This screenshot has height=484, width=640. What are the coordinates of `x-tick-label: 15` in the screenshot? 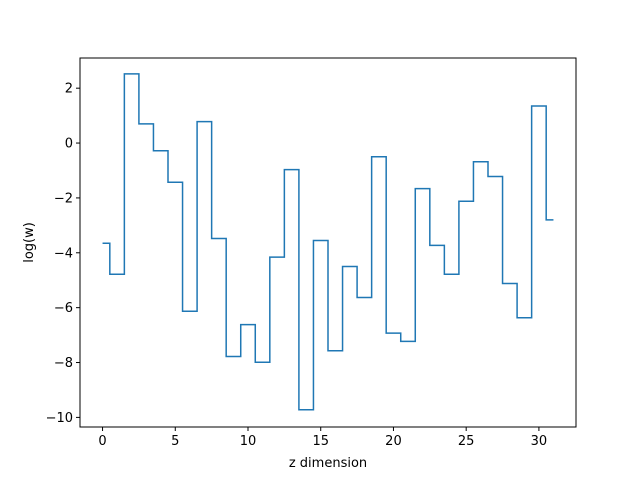 It's located at (320, 441).